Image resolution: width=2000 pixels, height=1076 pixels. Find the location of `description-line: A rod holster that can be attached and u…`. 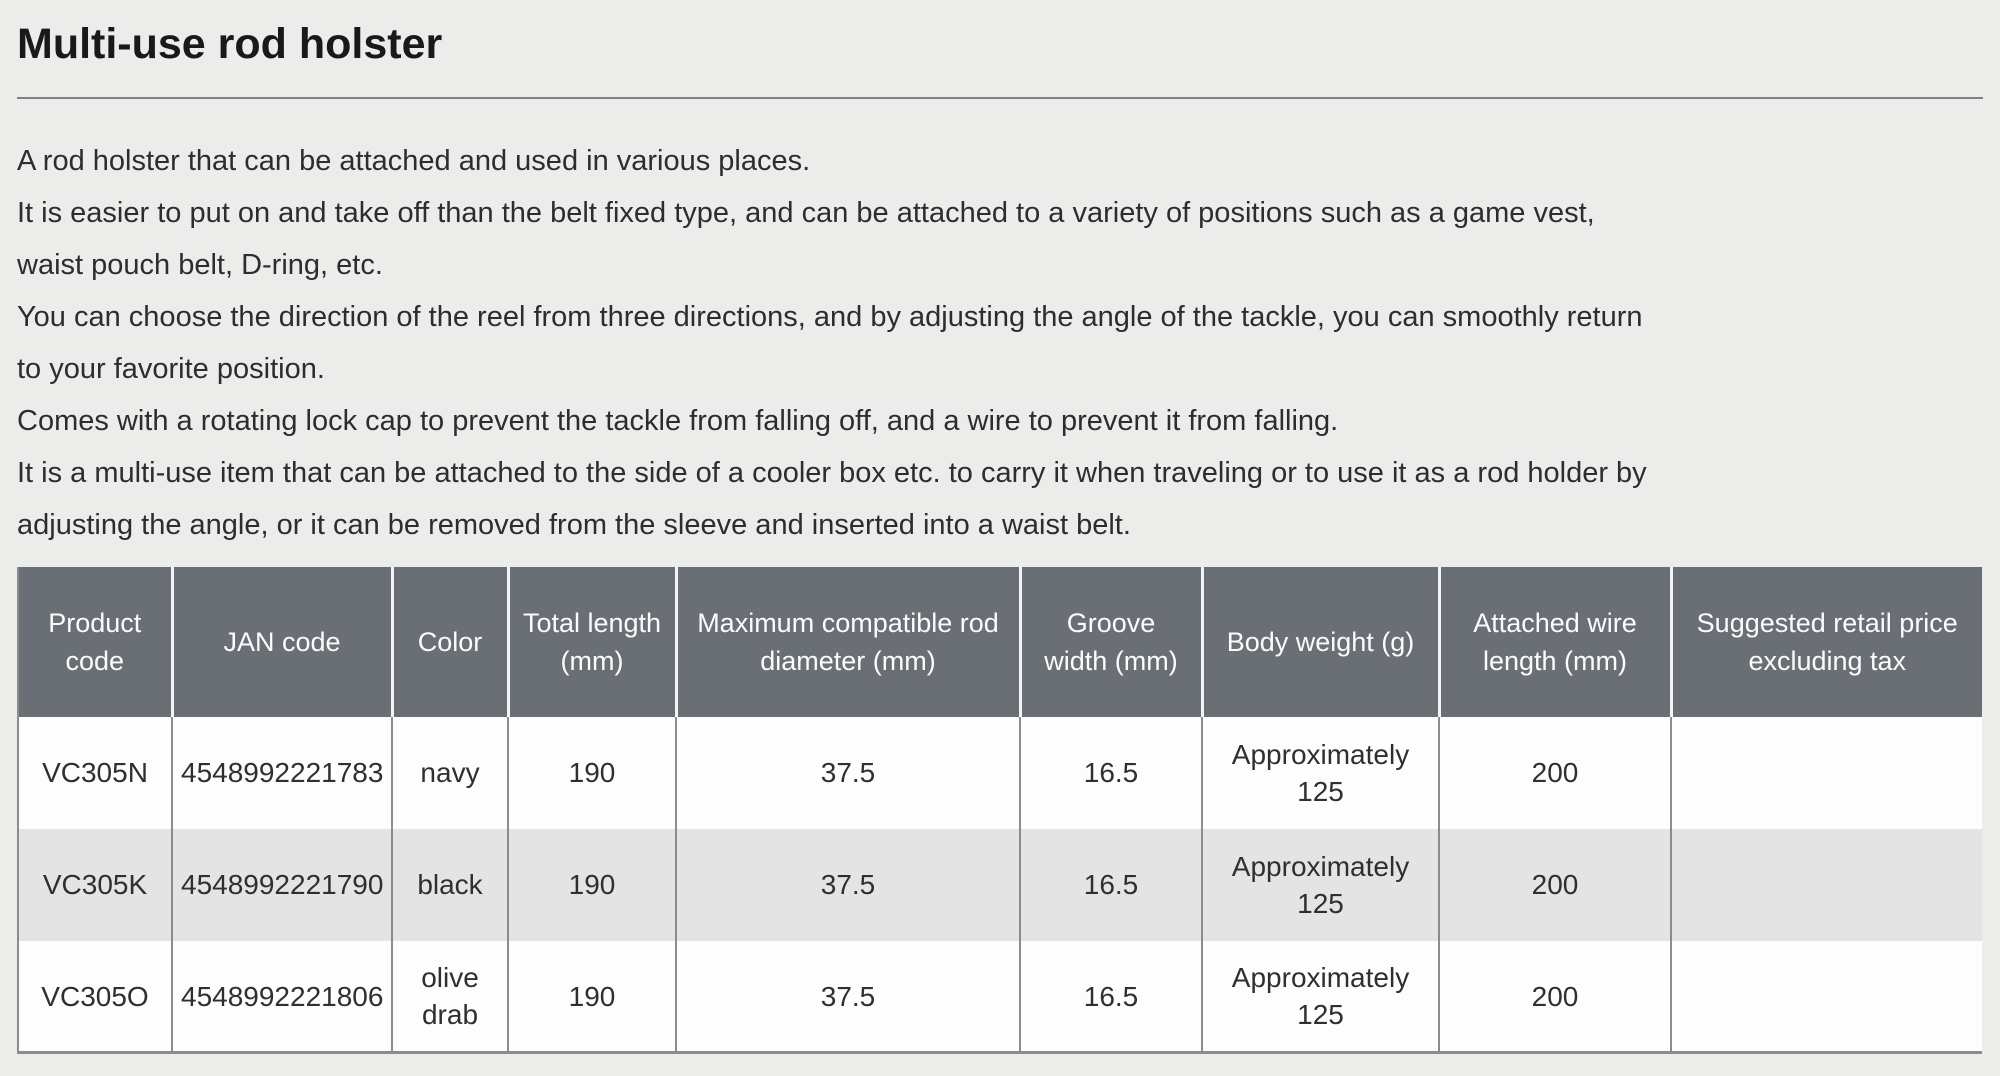

description-line: A rod holster that can be attached and u… is located at coordinates (414, 160).